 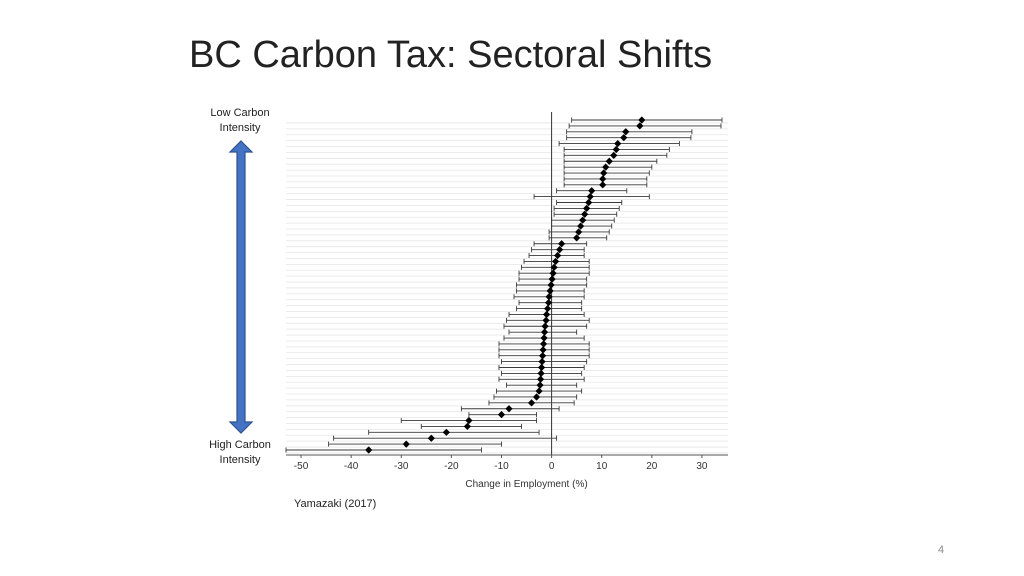 I want to click on x-tick-label: -50, so click(x=301, y=466).